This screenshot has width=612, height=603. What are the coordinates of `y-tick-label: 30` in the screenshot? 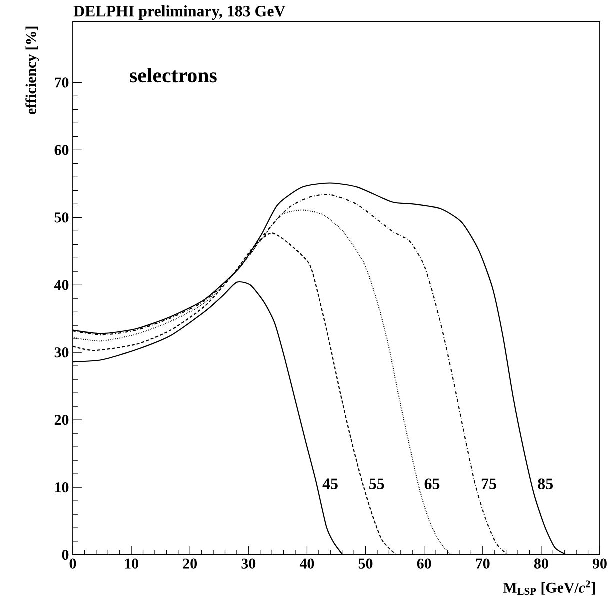 It's located at (61, 353).